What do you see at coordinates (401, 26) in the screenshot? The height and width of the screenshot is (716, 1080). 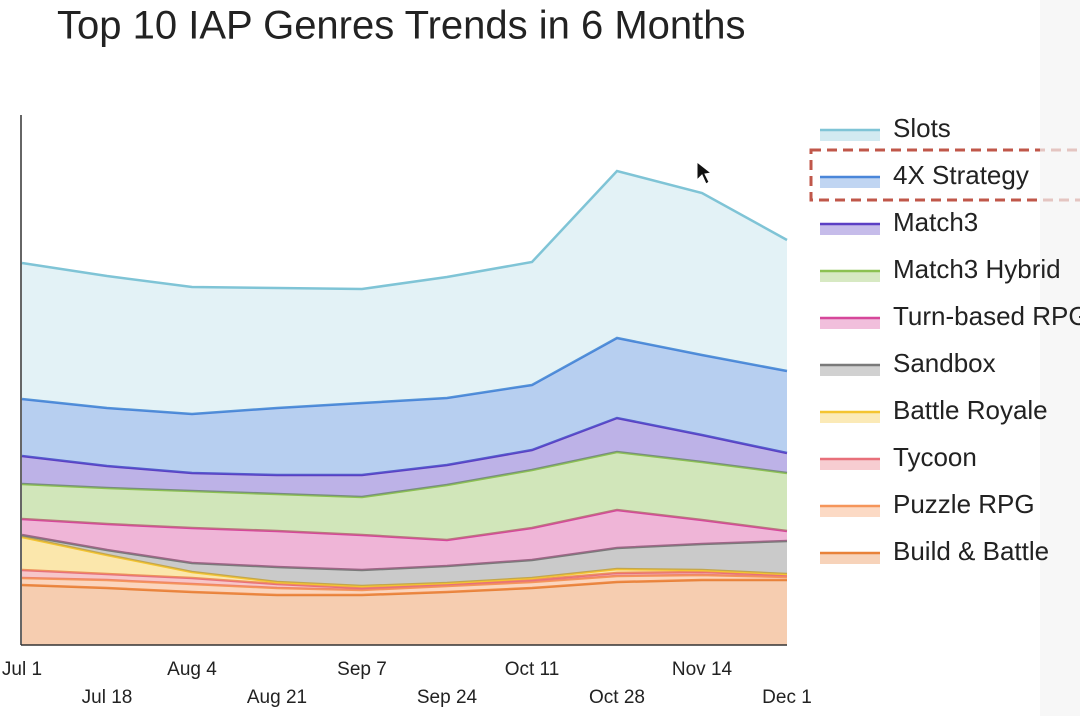 I see `chart-title: Top 10 IAP Genres Trends in 6 Months` at bounding box center [401, 26].